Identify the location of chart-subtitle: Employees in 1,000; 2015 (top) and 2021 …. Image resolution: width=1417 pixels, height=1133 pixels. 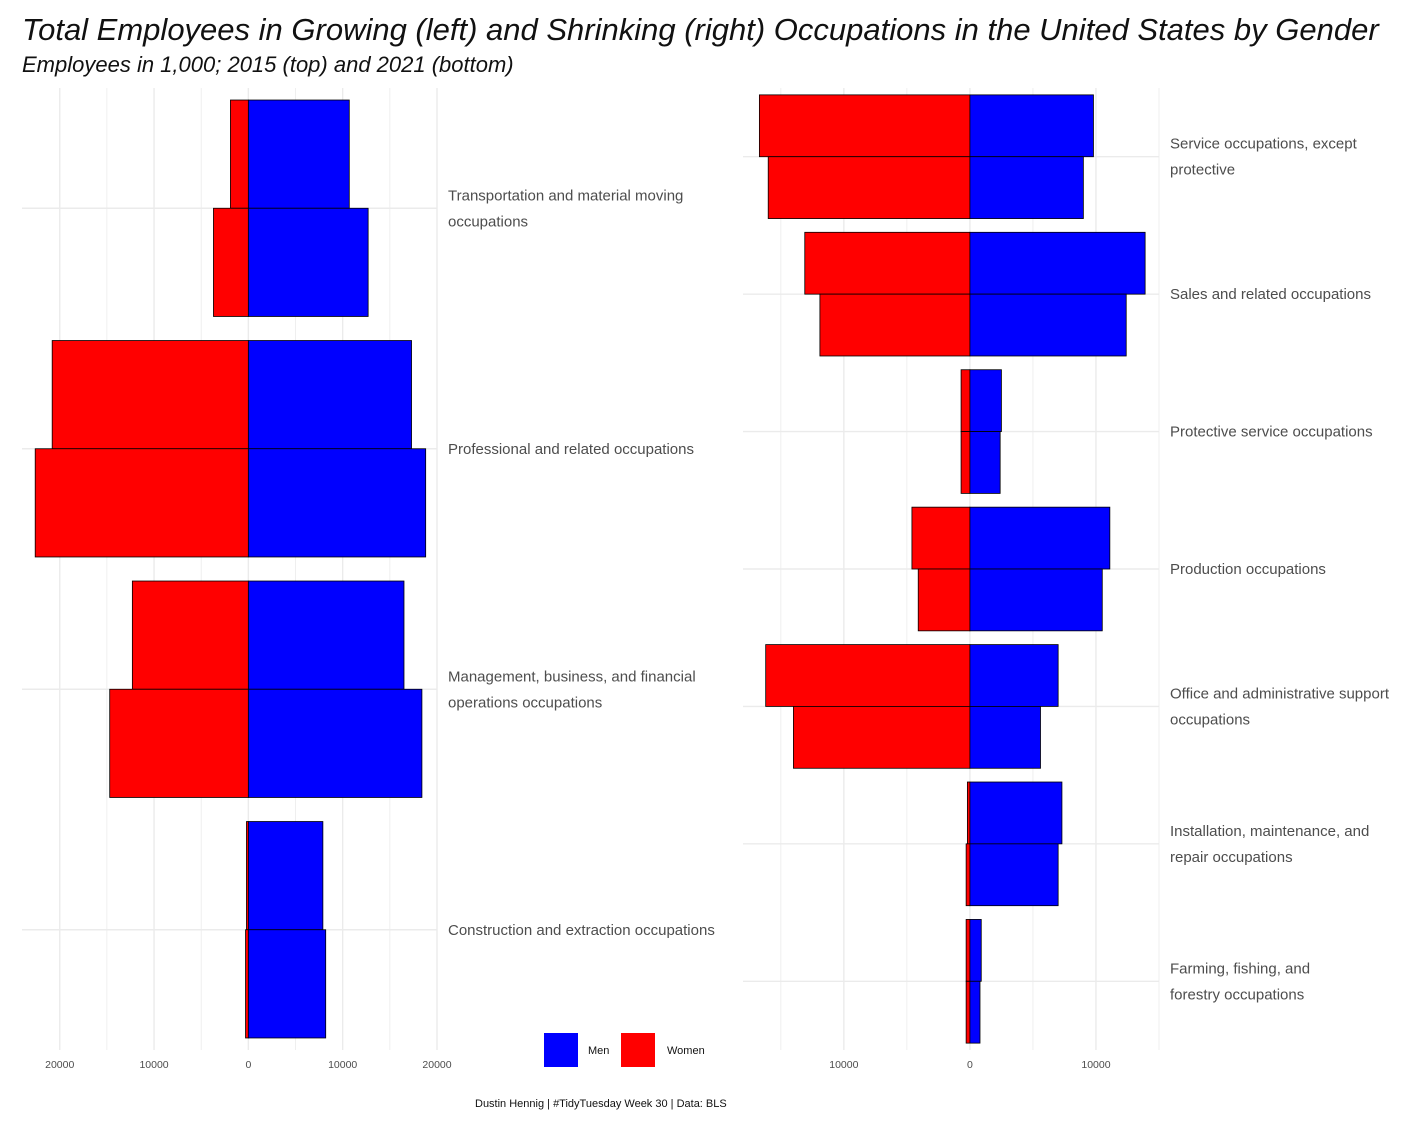
(268, 64).